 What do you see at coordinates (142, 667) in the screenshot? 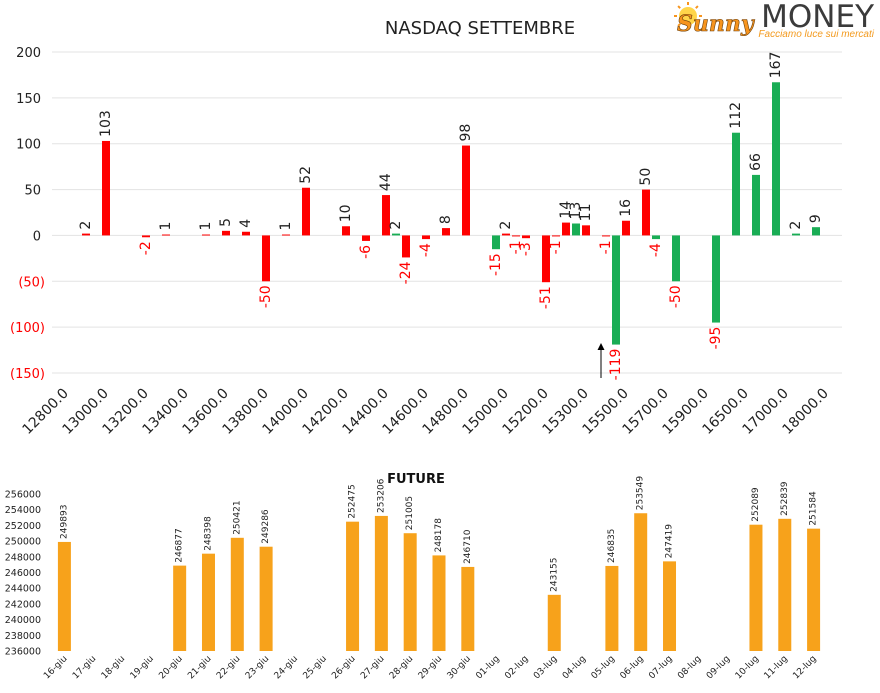
I see `future-x-tick-label: 19-giu` at bounding box center [142, 667].